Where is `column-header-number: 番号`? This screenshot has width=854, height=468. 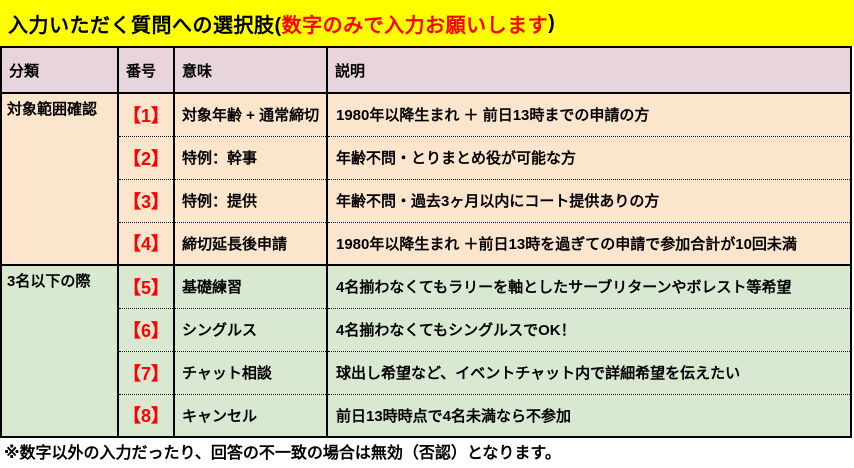
column-header-number: 番号 is located at coordinates (146, 70).